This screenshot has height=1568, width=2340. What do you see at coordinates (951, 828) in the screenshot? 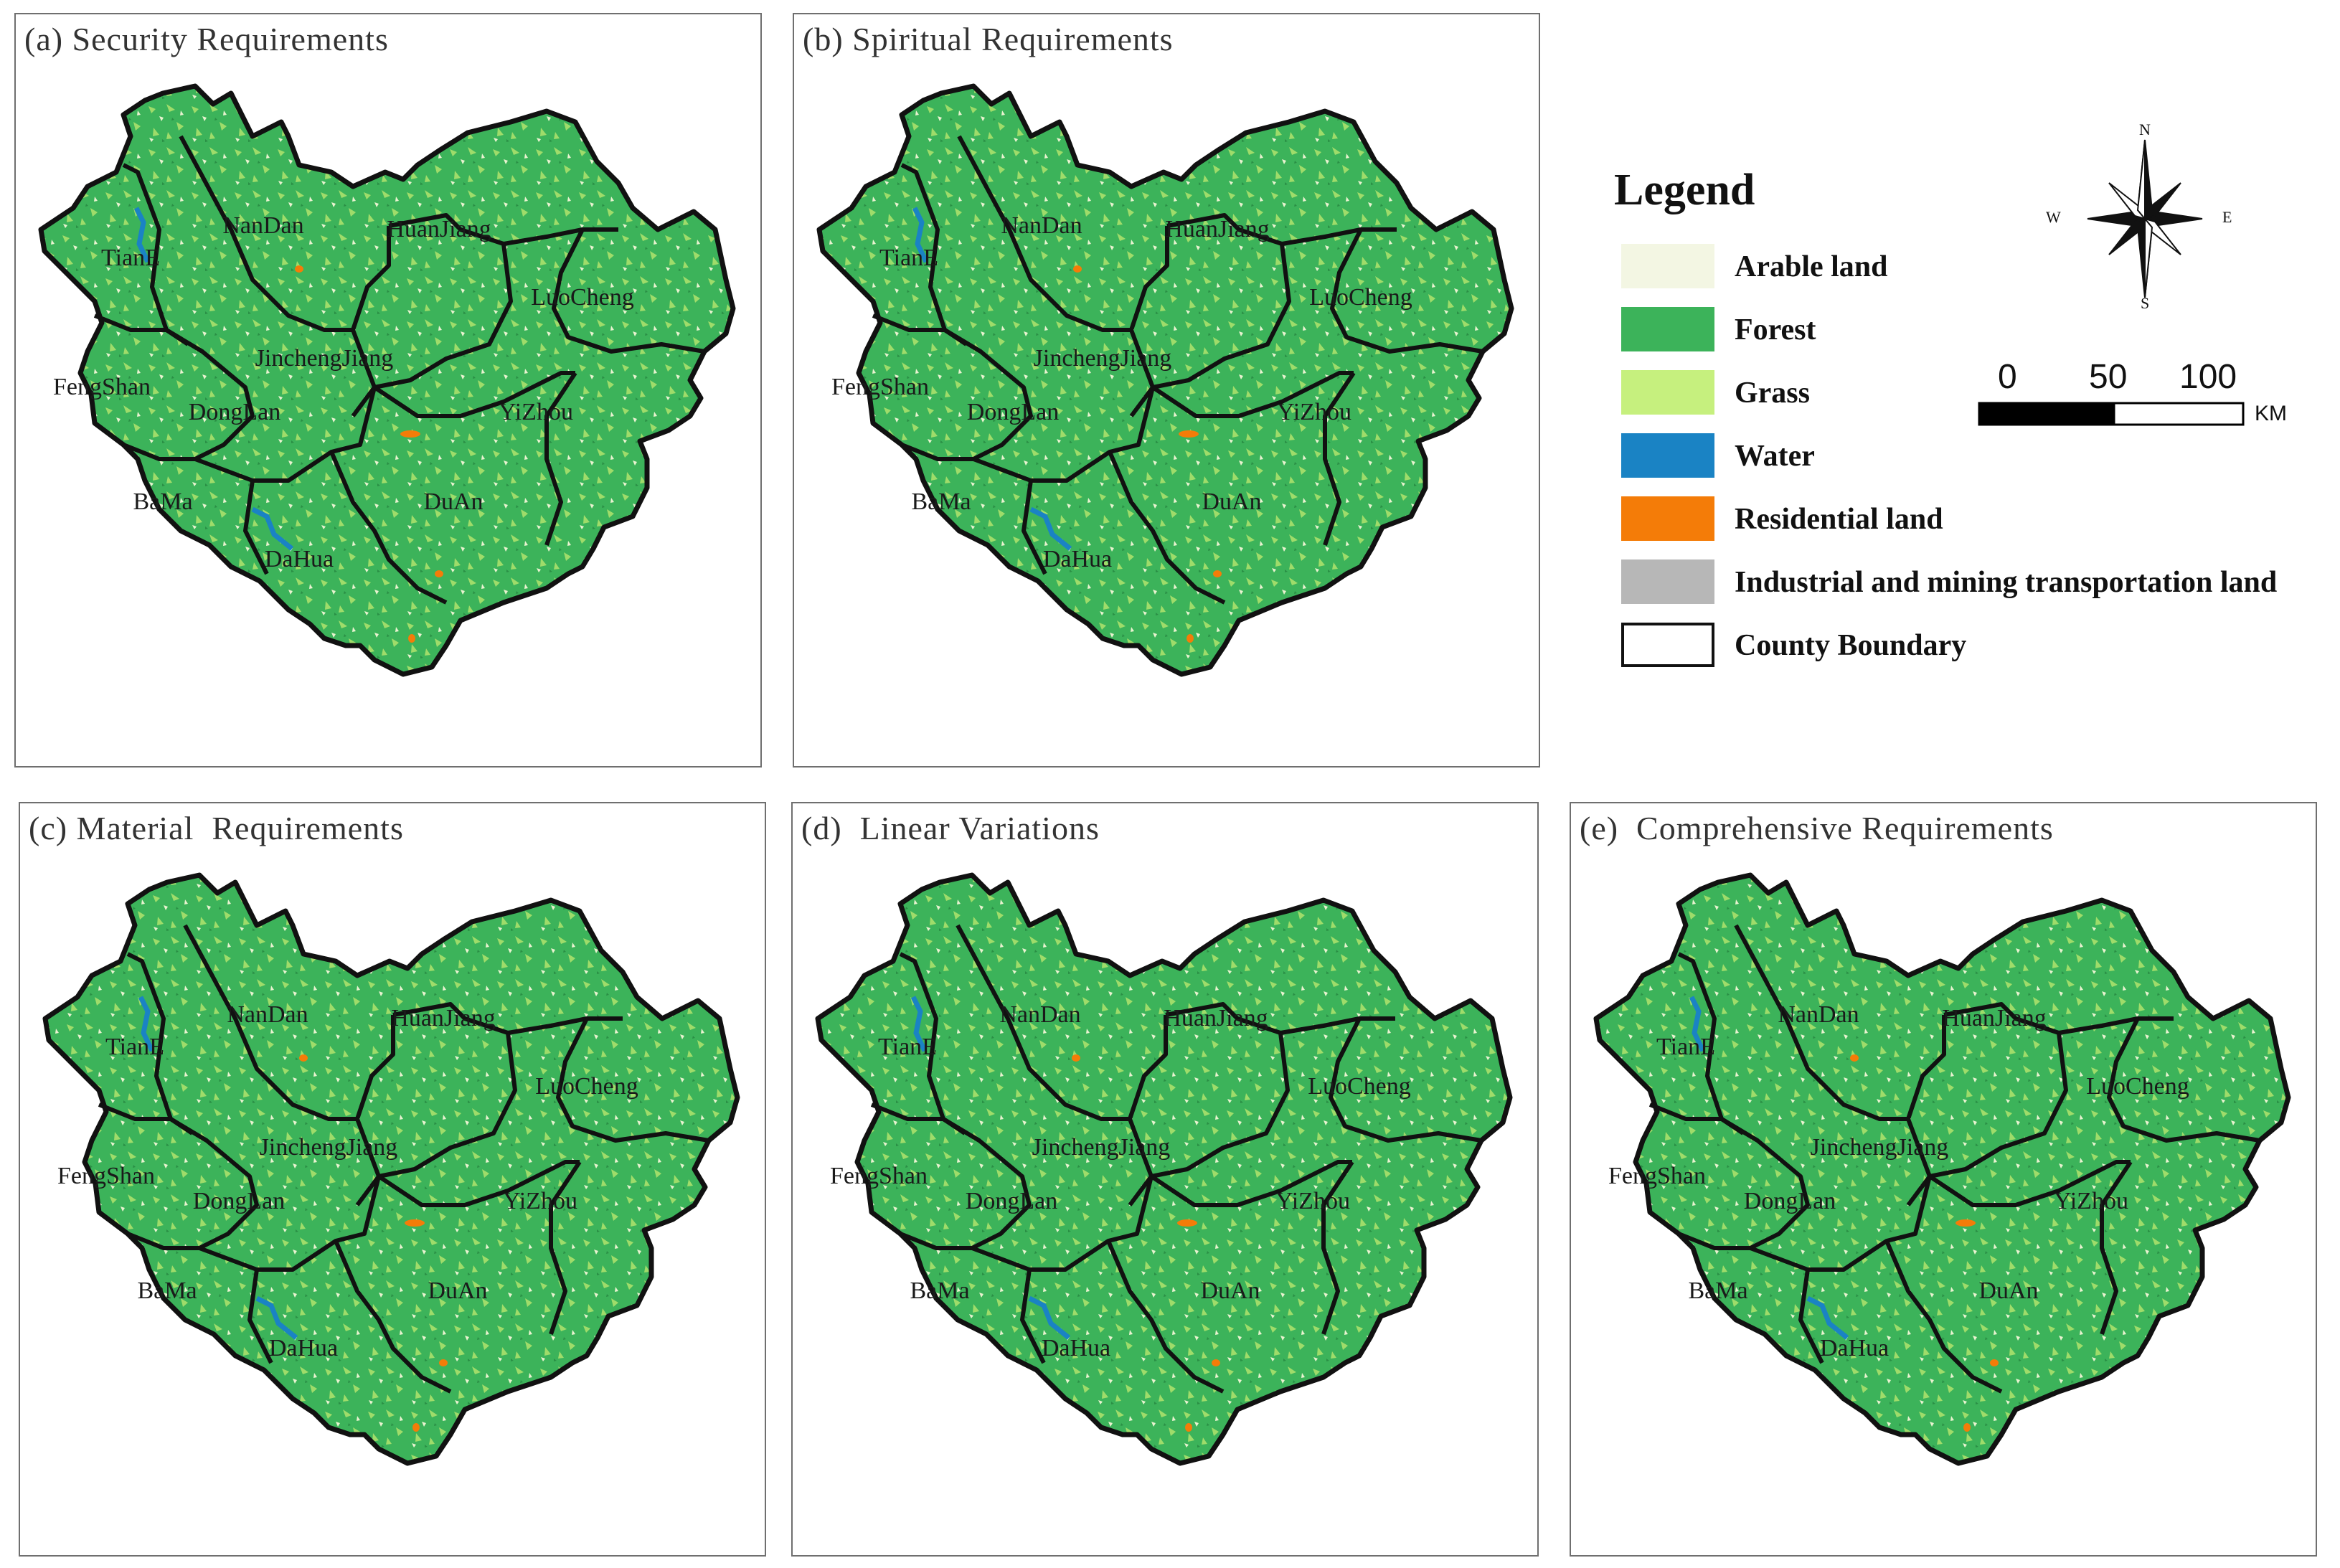
I see `panel-title: (d) Linear Variations` at bounding box center [951, 828].